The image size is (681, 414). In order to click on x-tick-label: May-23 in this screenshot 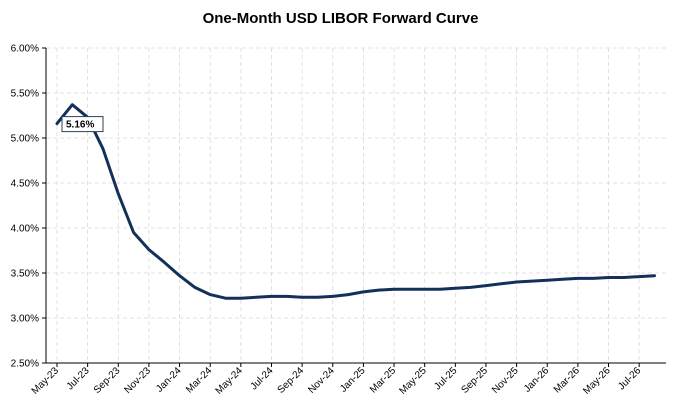, I will do `click(46, 381)`.